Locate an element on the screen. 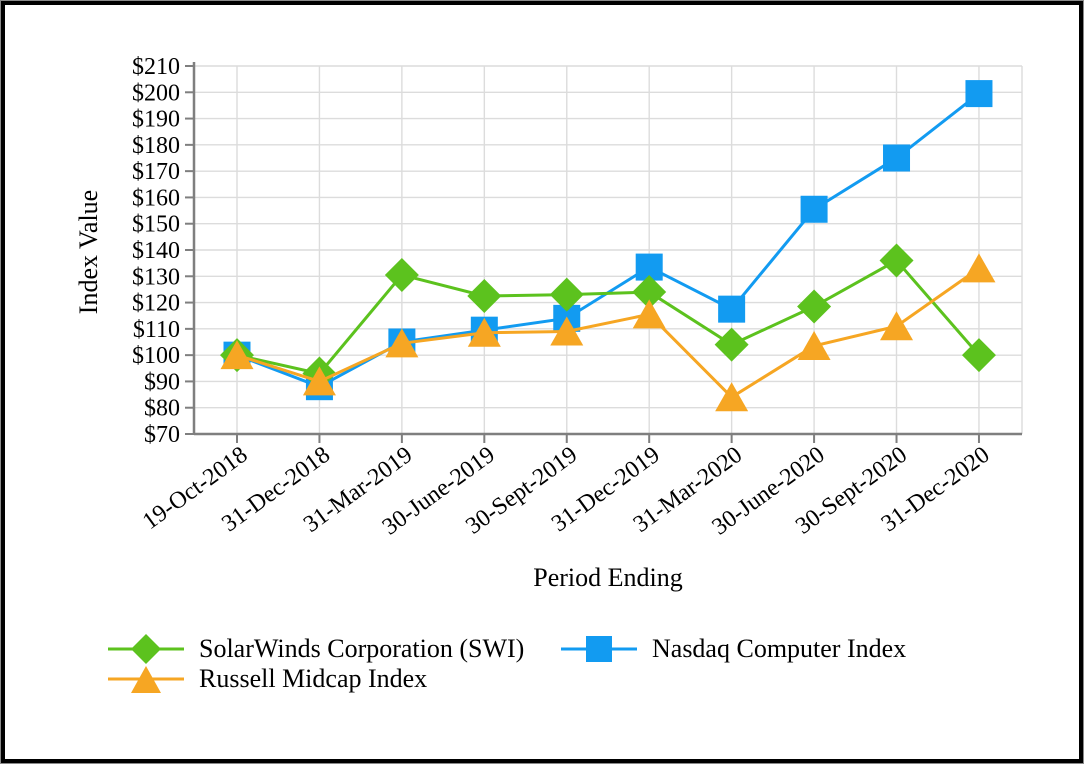 The image size is (1084, 764). legend-item-nasdaq: Nasdaq Computer Index is located at coordinates (732, 649).